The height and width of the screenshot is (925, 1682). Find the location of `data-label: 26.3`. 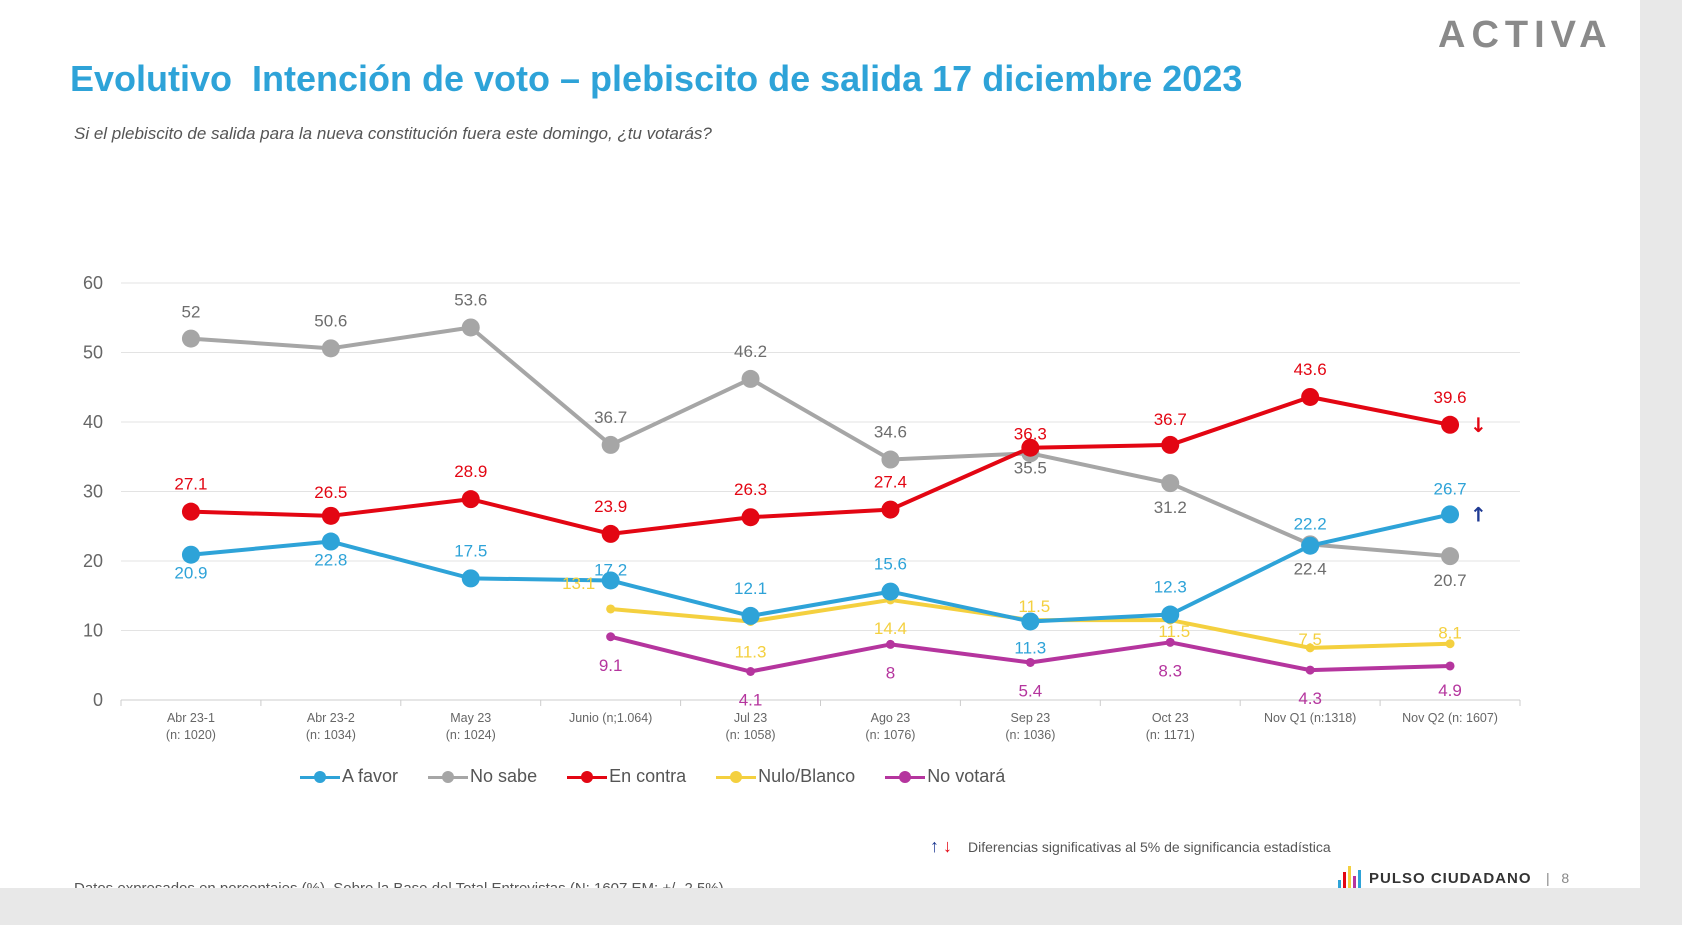

data-label: 26.3 is located at coordinates (750, 489).